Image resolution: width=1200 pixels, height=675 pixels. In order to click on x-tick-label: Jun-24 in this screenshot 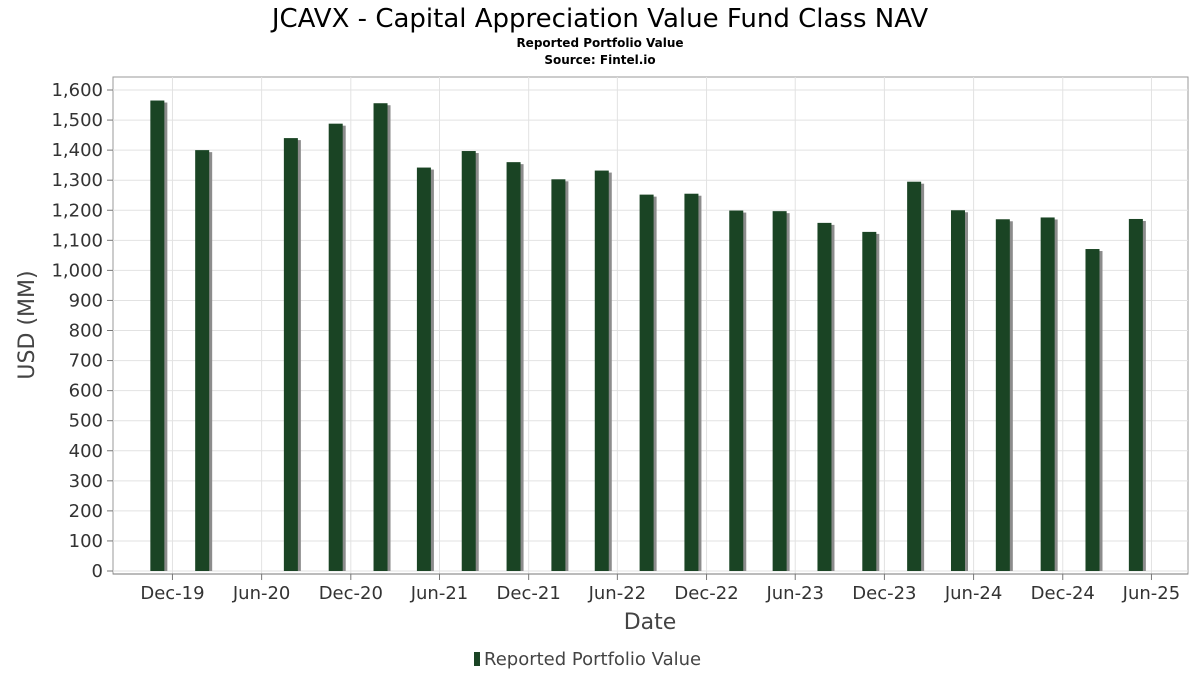, I will do `click(973, 593)`.